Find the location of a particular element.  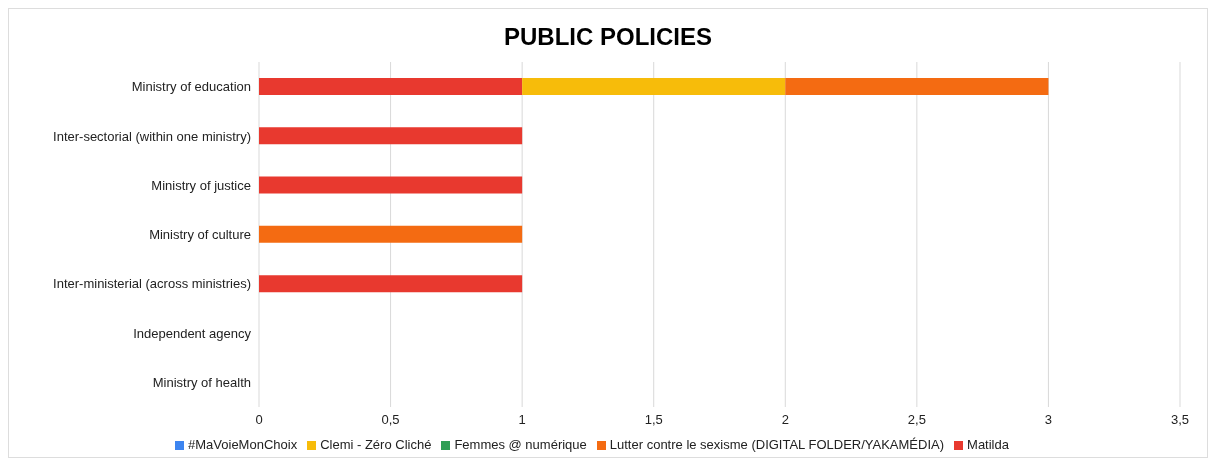

y-tick-label: Ministry of justice is located at coordinates (201, 185).